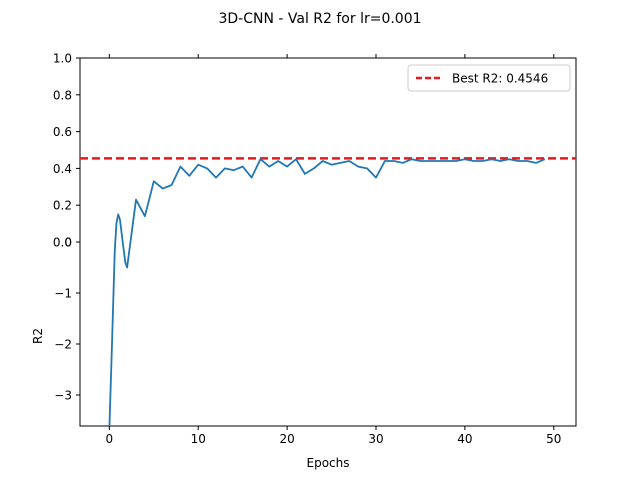 The image size is (640, 480). I want to click on x-tick-label: 10, so click(198, 439).